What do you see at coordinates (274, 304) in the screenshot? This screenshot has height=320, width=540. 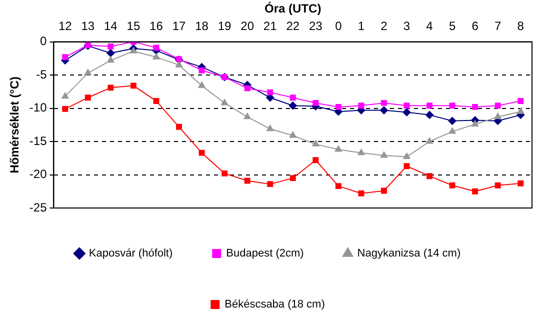 I see `legend-label: Békéscsaba (18 cm)` at bounding box center [274, 304].